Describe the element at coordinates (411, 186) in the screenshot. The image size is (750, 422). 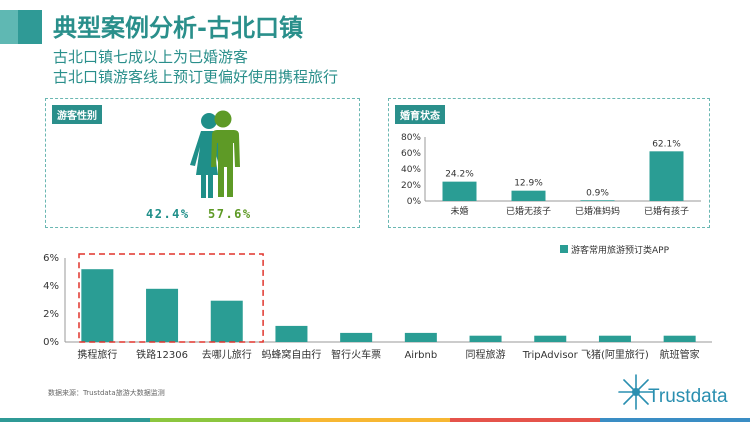
I see `marriage-ytick-label: 20%` at that location.